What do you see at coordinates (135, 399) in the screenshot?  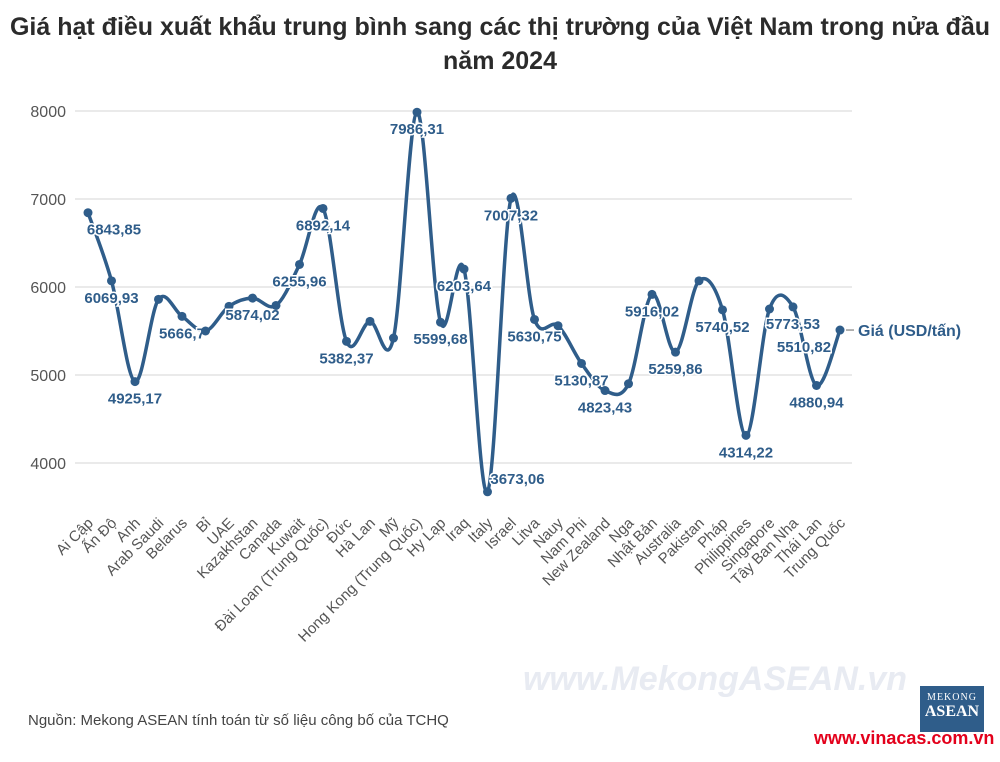 I see `data-label: 4925,17` at bounding box center [135, 399].